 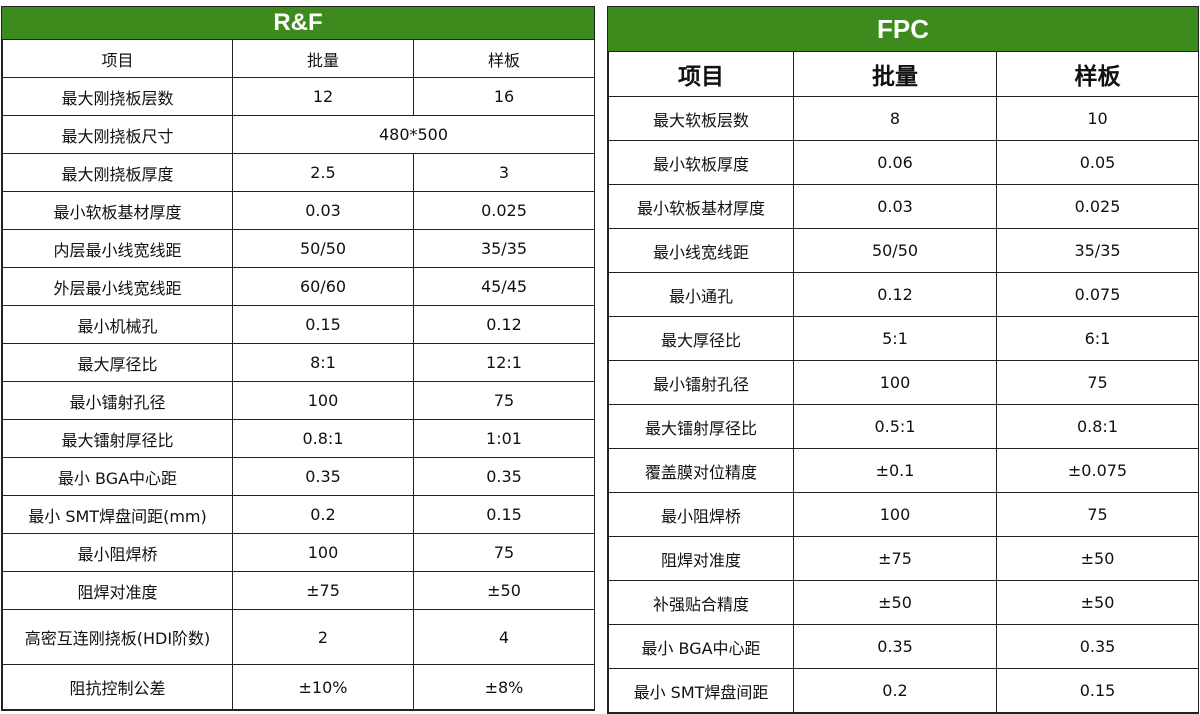 I want to click on table-row: 最小线宽线距 50/50 35/35, so click(x=903, y=250).